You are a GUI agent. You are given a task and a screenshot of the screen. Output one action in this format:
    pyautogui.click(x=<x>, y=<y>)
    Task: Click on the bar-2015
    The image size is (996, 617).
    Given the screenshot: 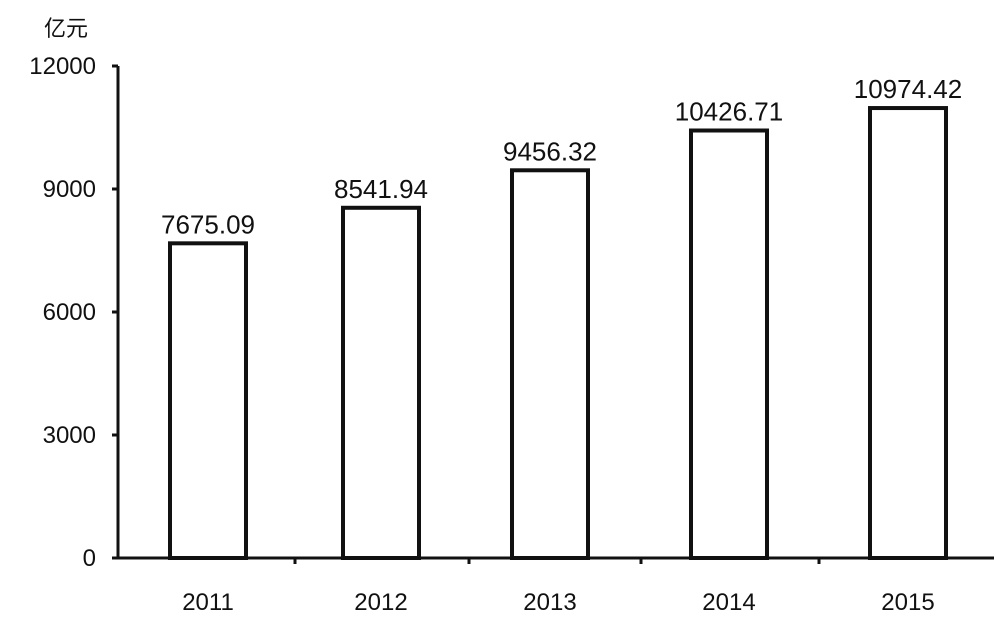 What is the action you would take?
    pyautogui.click(x=908, y=333)
    